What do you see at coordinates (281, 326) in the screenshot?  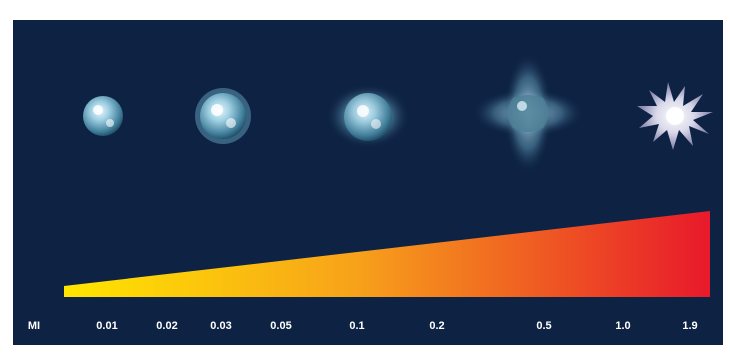 I see `mi-tick-label: 0.05` at bounding box center [281, 326].